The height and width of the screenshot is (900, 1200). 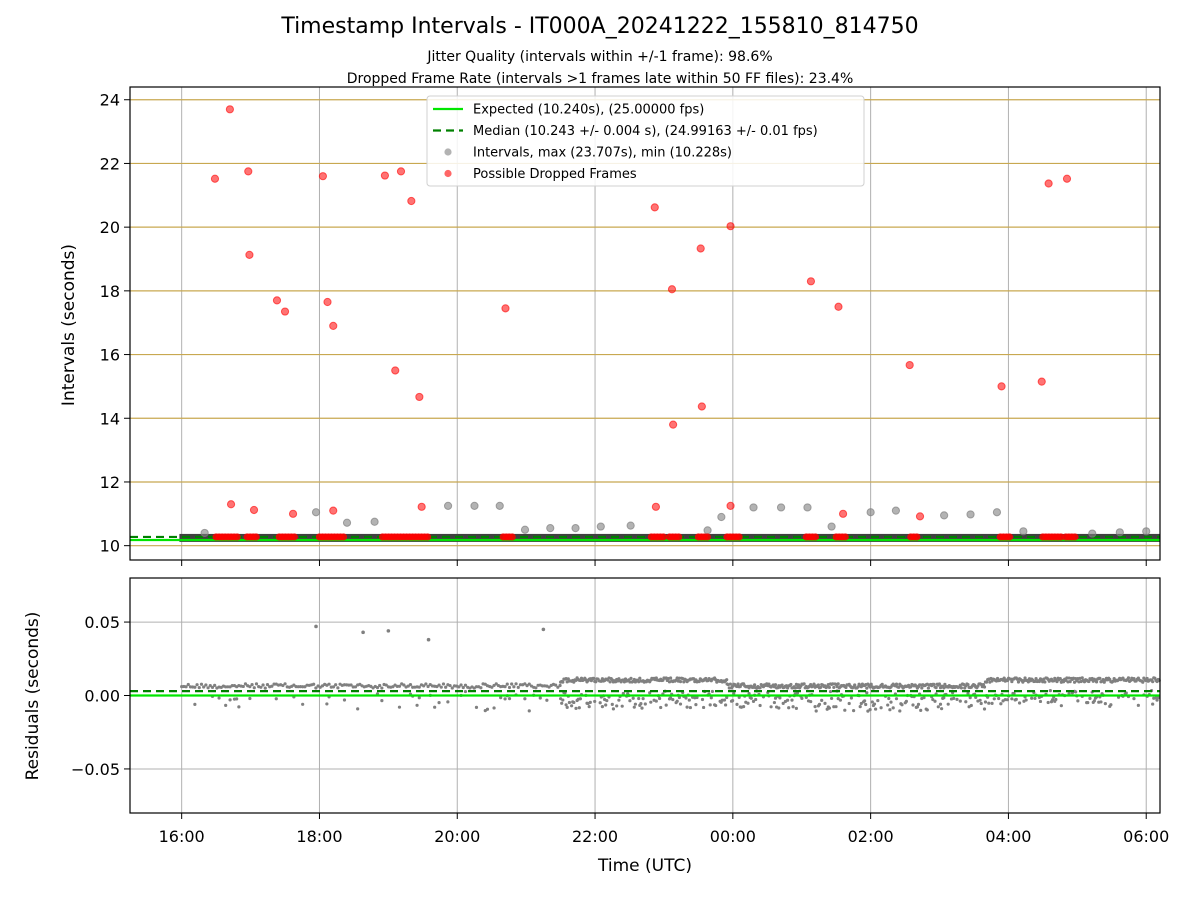 What do you see at coordinates (448, 152) in the screenshot?
I see `legend-swatch-marker` at bounding box center [448, 152].